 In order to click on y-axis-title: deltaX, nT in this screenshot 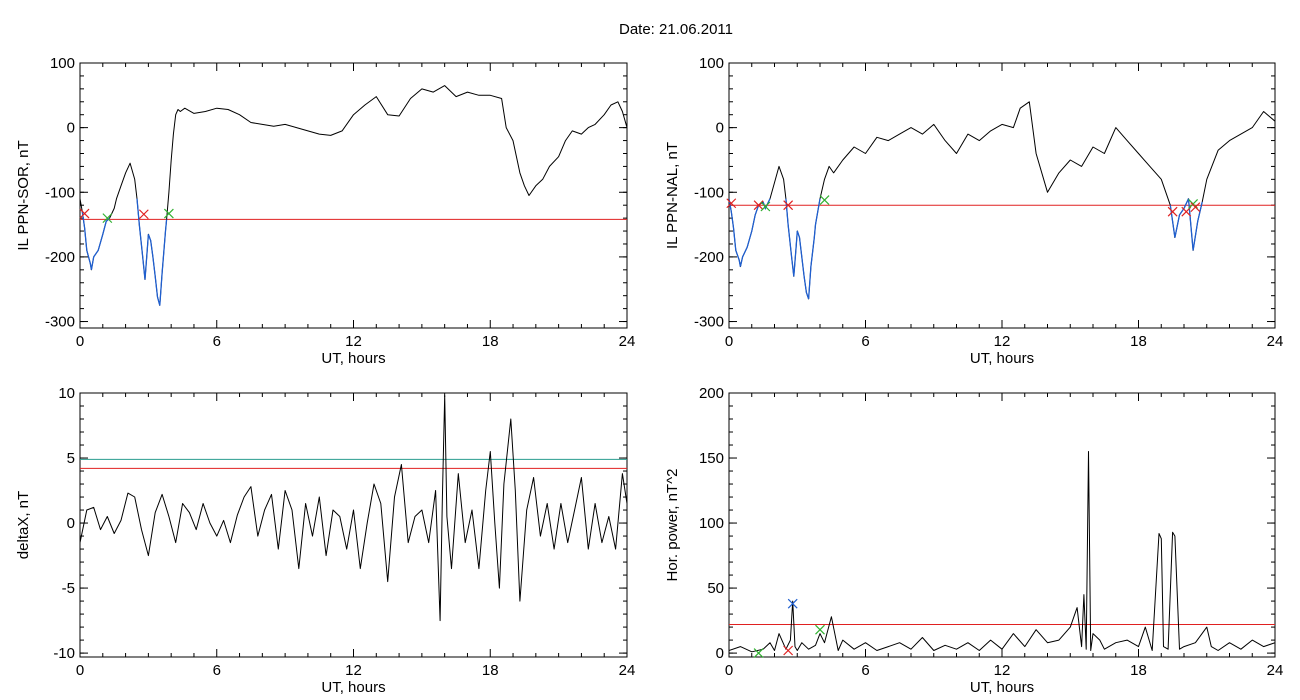, I will do `click(23, 525)`.